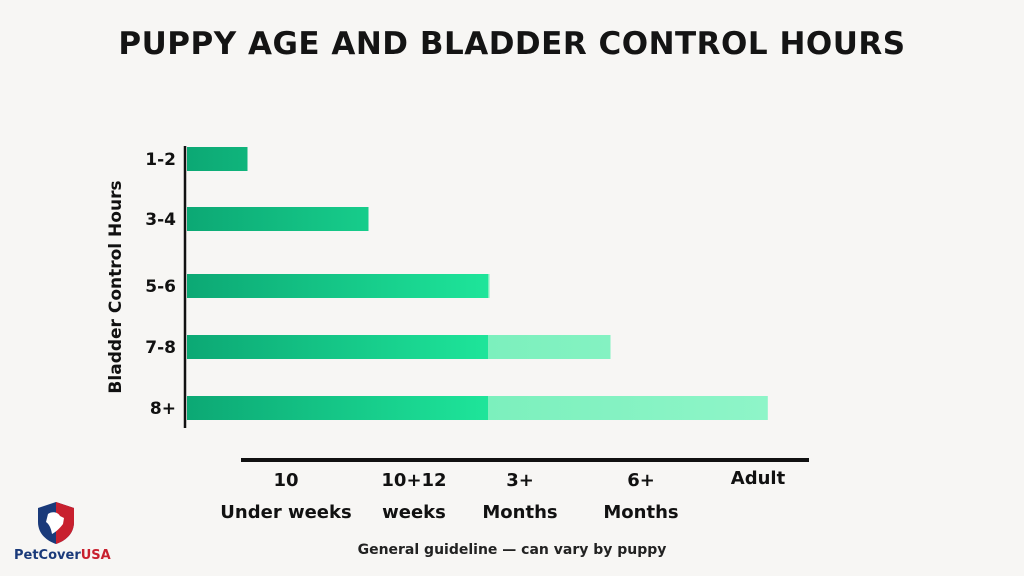  Describe the element at coordinates (285, 496) in the screenshot. I see `x-tick-label: 10 Under weeks` at that location.